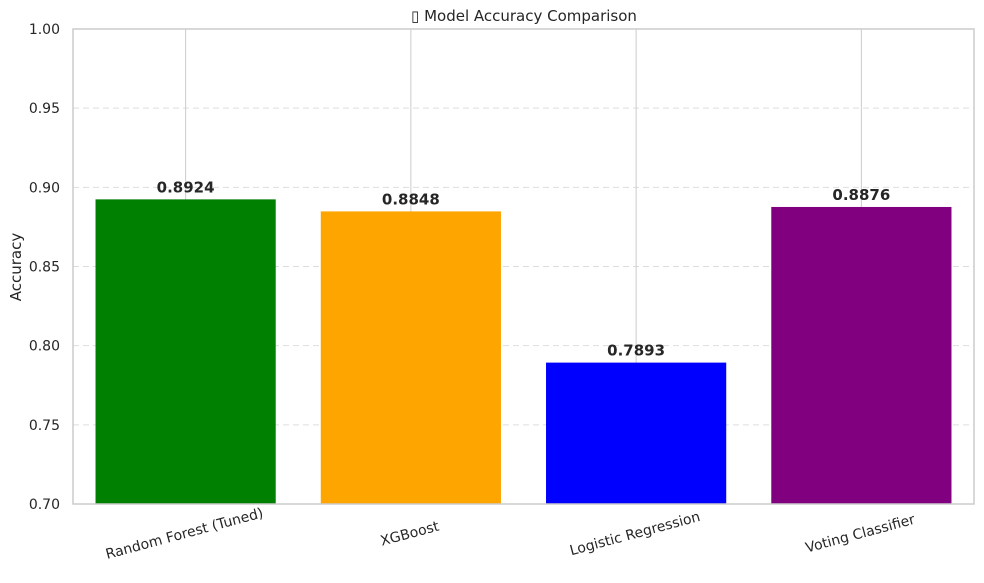 The width and height of the screenshot is (984, 583). Describe the element at coordinates (524, 16) in the screenshot. I see `chart-title: ▯ Model Accuracy Comparison` at that location.